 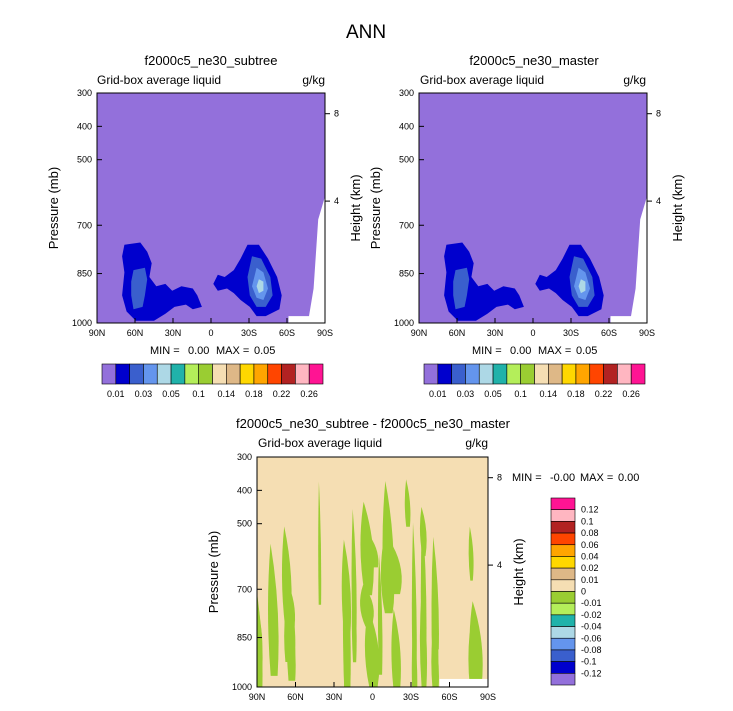 What do you see at coordinates (590, 510) in the screenshot?
I see `colorbar-label: 0.12` at bounding box center [590, 510].